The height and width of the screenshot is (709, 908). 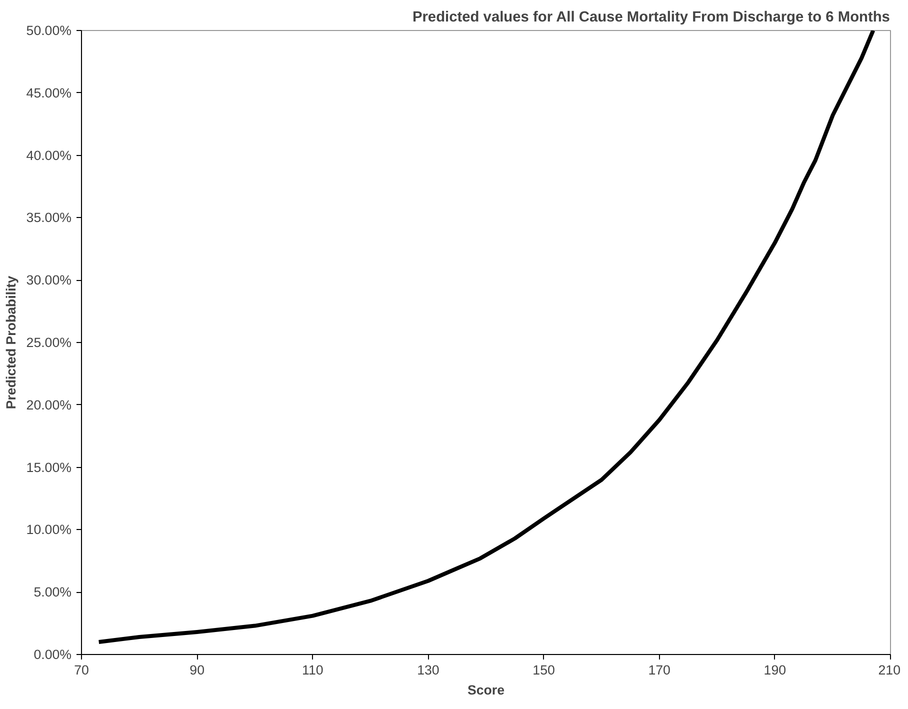 I want to click on x-tick-label: 110, so click(x=313, y=670).